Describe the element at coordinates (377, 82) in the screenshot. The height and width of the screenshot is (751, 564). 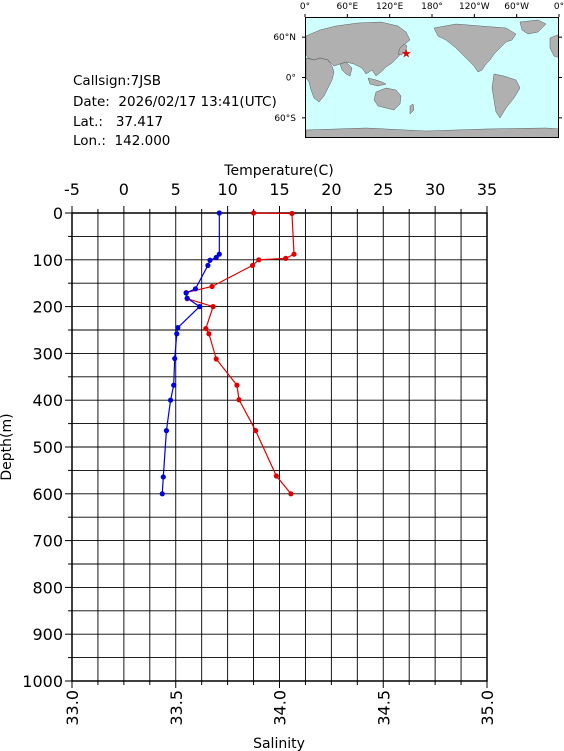
I see `sea-islands` at that location.